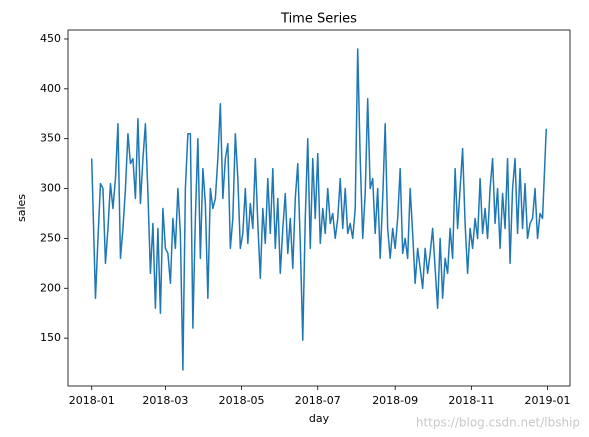 Image resolution: width=589 pixels, height=437 pixels. What do you see at coordinates (50, 88) in the screenshot?
I see `y-tick-label: 400` at bounding box center [50, 88].